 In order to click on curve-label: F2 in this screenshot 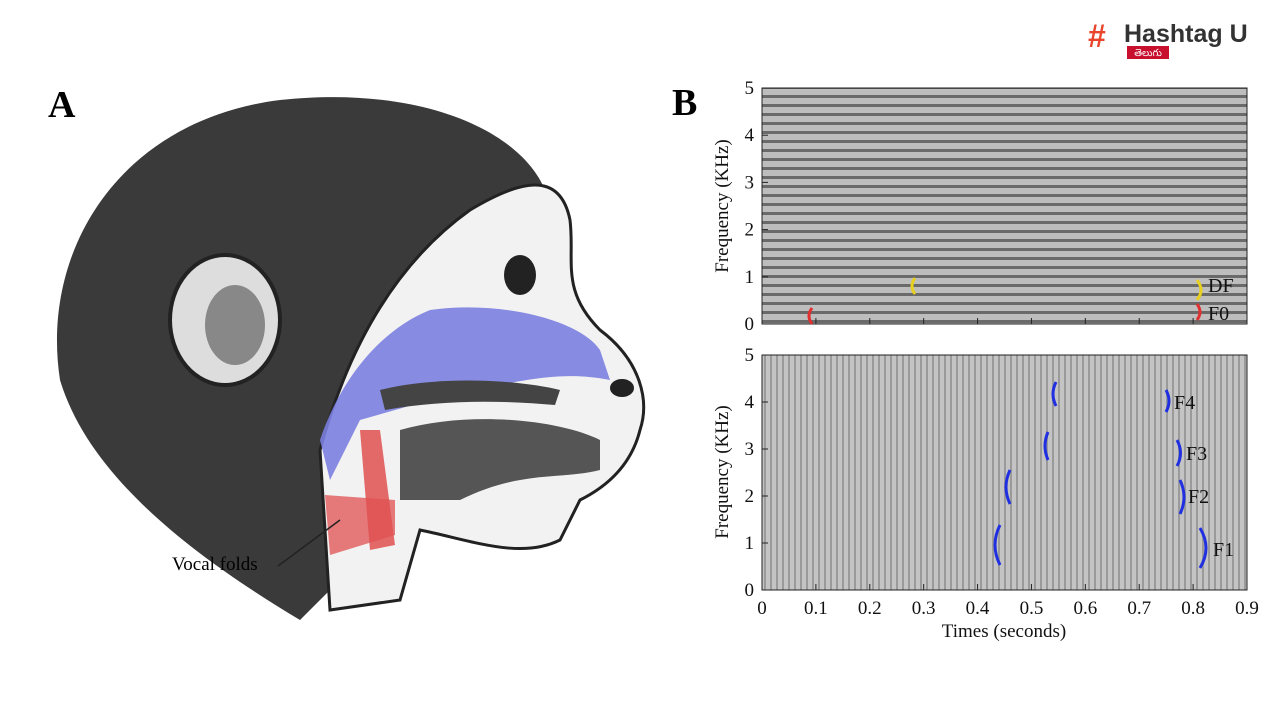, I will do `click(1198, 497)`.